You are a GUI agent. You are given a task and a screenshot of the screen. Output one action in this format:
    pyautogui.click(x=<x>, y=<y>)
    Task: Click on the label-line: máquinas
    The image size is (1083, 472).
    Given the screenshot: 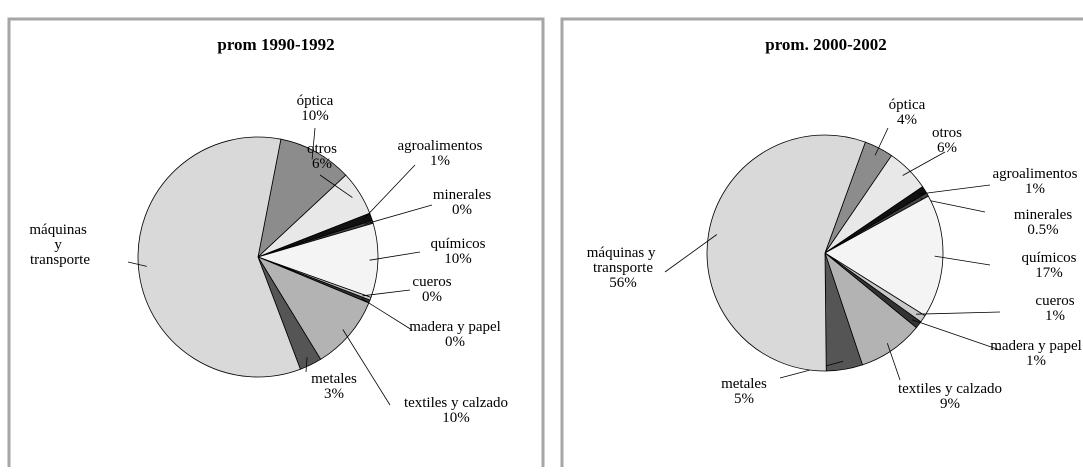 What is the action you would take?
    pyautogui.click(x=59, y=230)
    